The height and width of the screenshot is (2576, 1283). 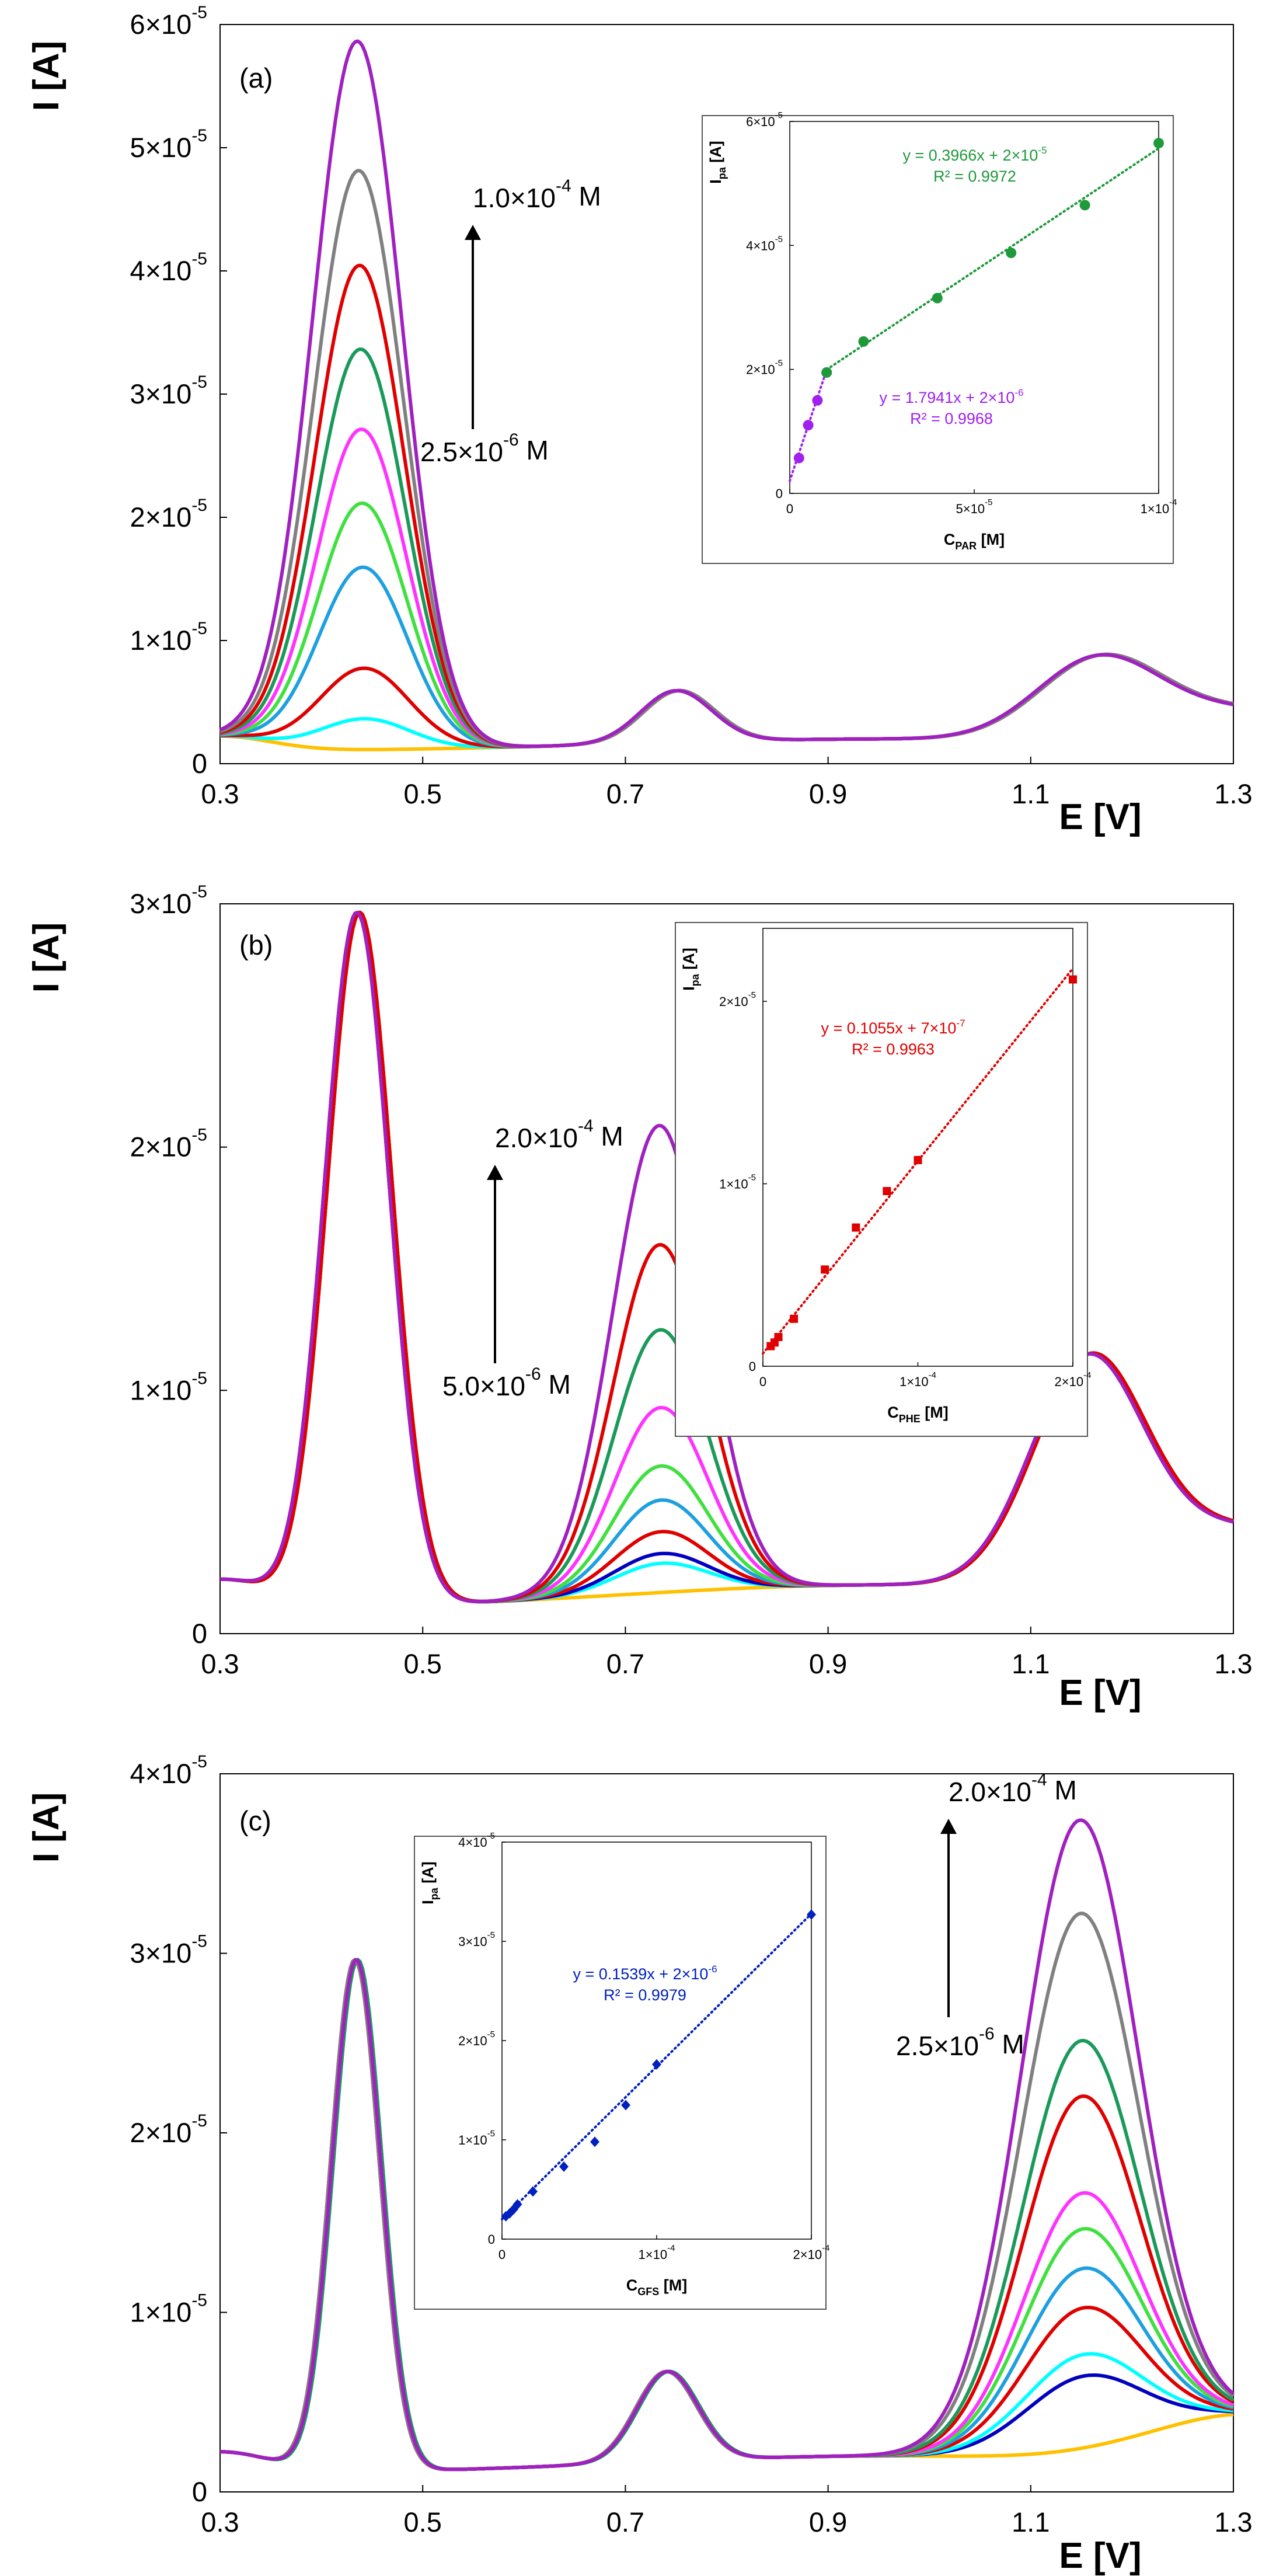 I want to click on inset-fit-equation-text: y = 1.7941x + 2×10, so click(x=946, y=397).